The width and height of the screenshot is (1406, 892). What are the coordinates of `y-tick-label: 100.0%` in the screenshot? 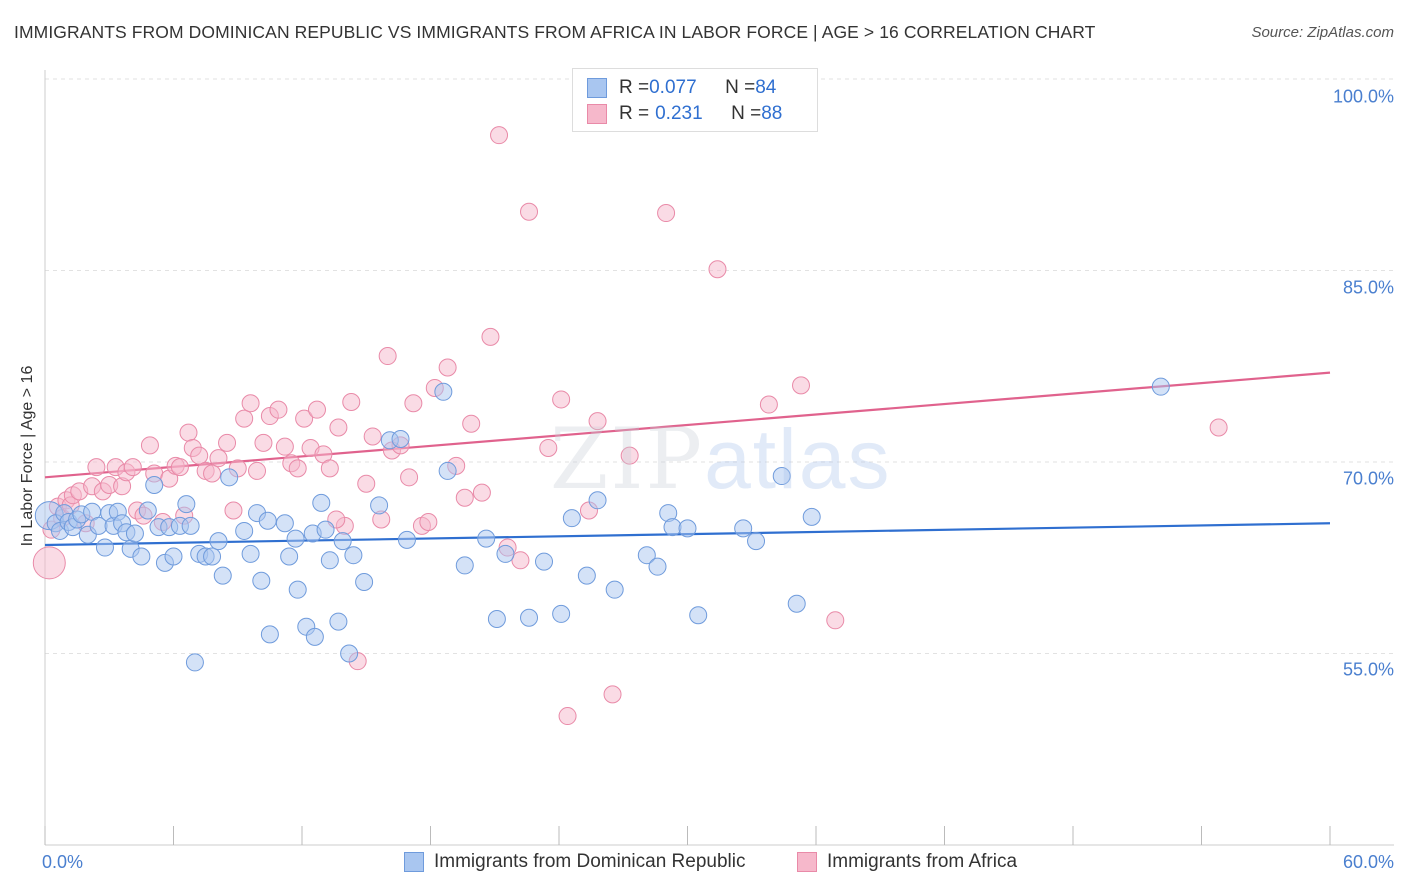 It's located at (1363, 96).